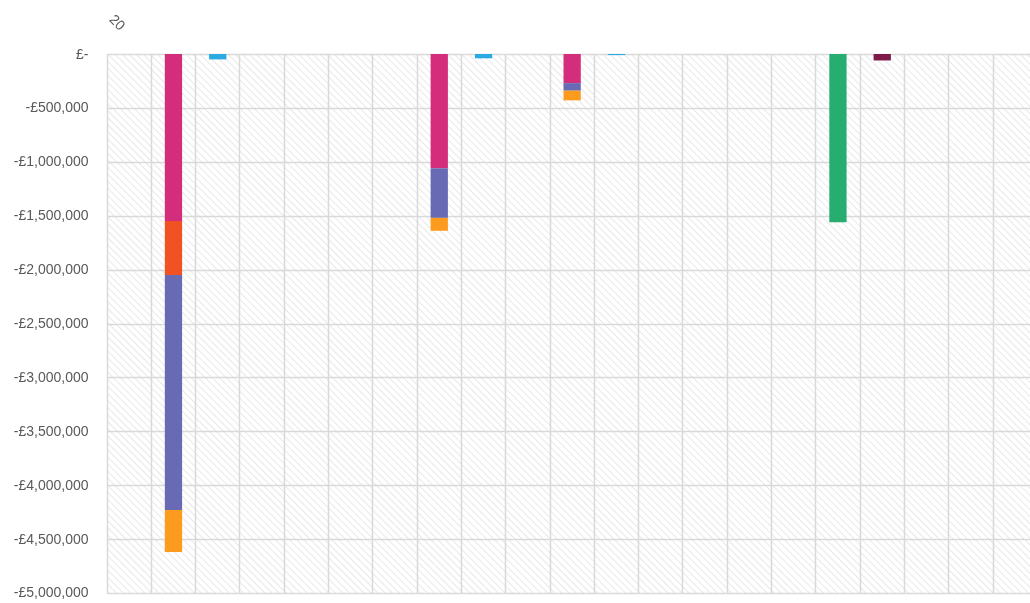  I want to click on x-tick-label: 20, so click(117, 22).